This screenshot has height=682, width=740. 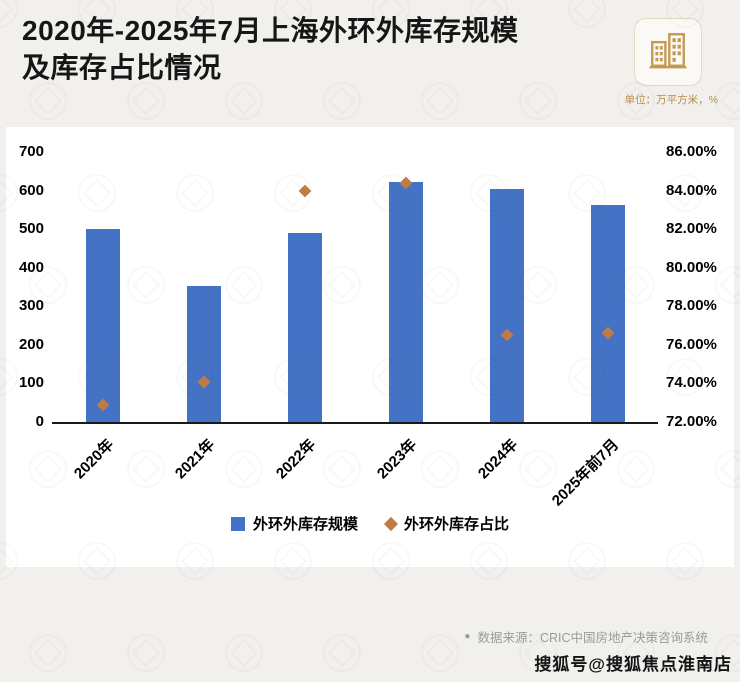 What do you see at coordinates (31, 229) in the screenshot?
I see `left-axis-tick: 500` at bounding box center [31, 229].